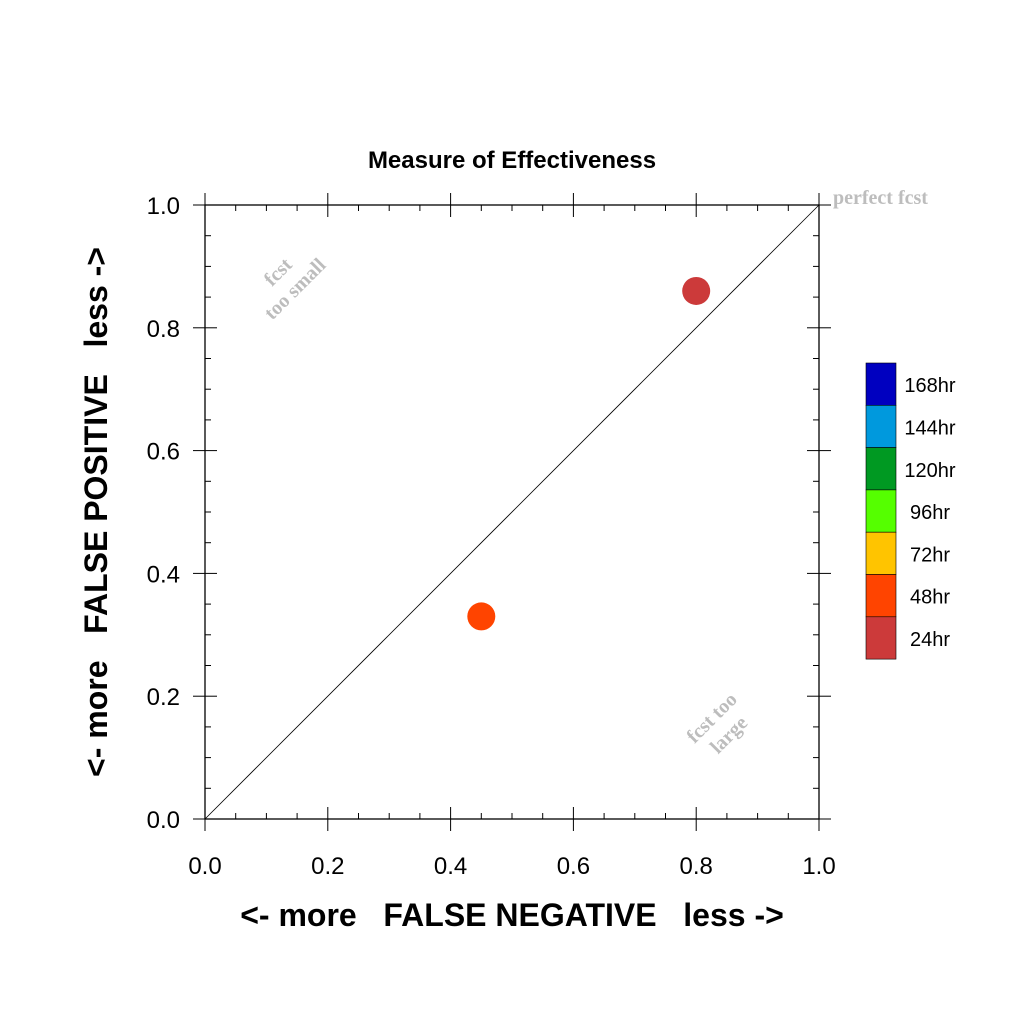 The height and width of the screenshot is (1024, 1024). What do you see at coordinates (881, 553) in the screenshot?
I see `legend-swatch-72hr` at bounding box center [881, 553].